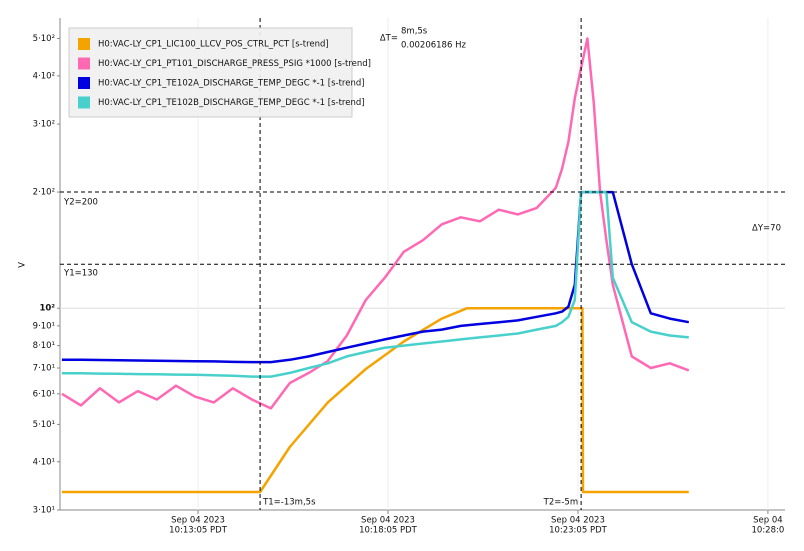 Image resolution: width=804 pixels, height=551 pixels. What do you see at coordinates (210, 72) in the screenshot?
I see `legend-box` at bounding box center [210, 72].